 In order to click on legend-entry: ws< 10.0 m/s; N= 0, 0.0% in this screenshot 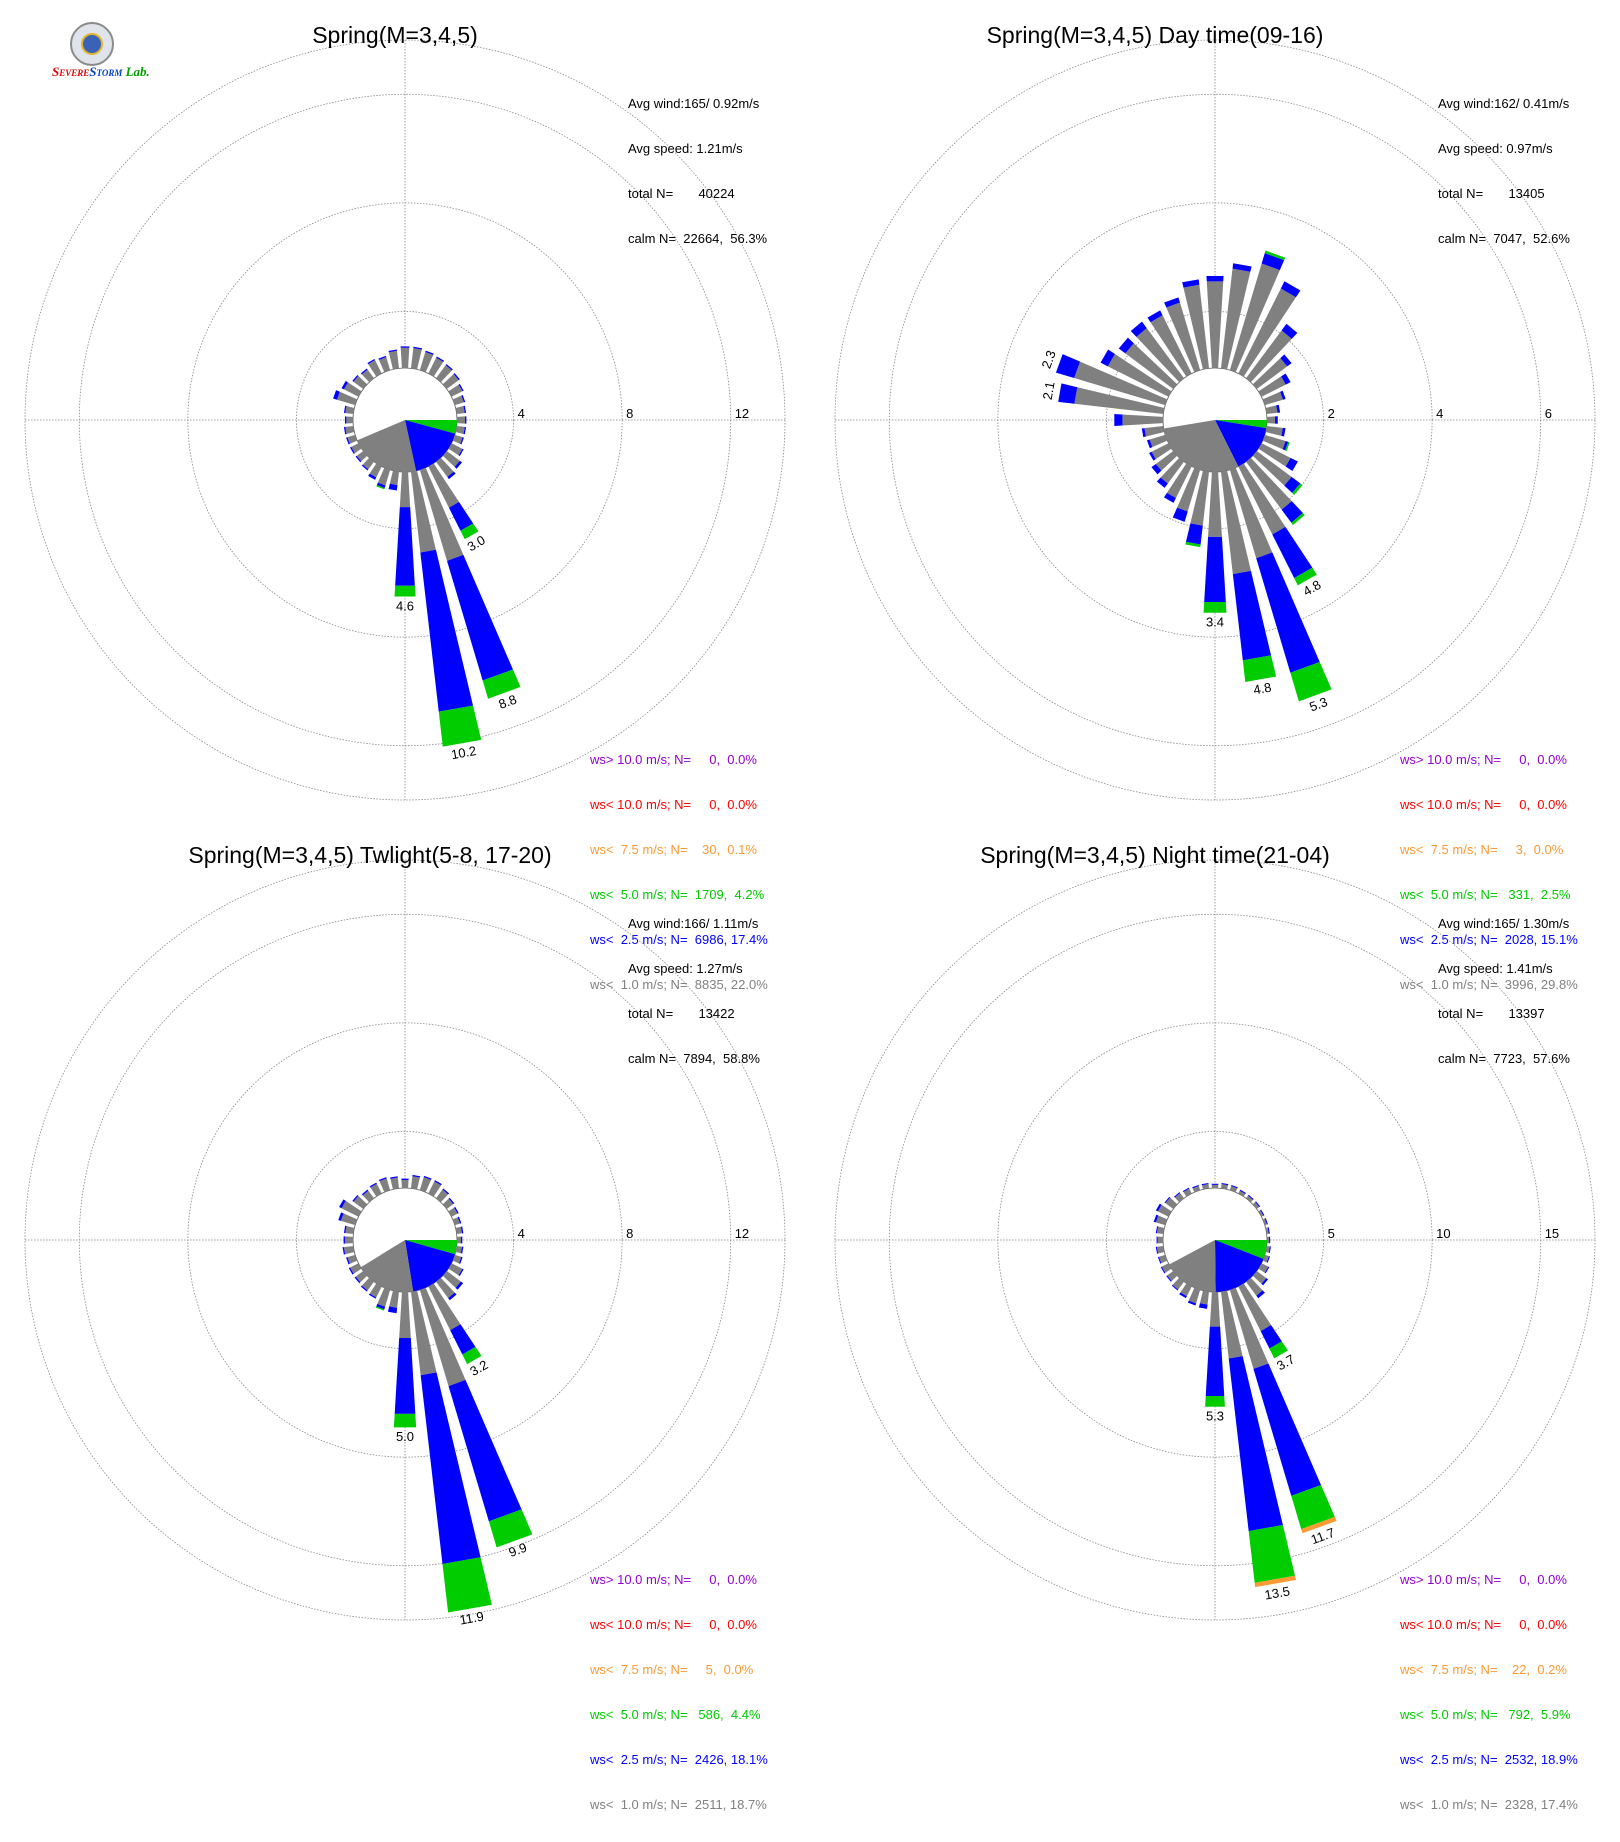, I will do `click(1483, 1624)`.